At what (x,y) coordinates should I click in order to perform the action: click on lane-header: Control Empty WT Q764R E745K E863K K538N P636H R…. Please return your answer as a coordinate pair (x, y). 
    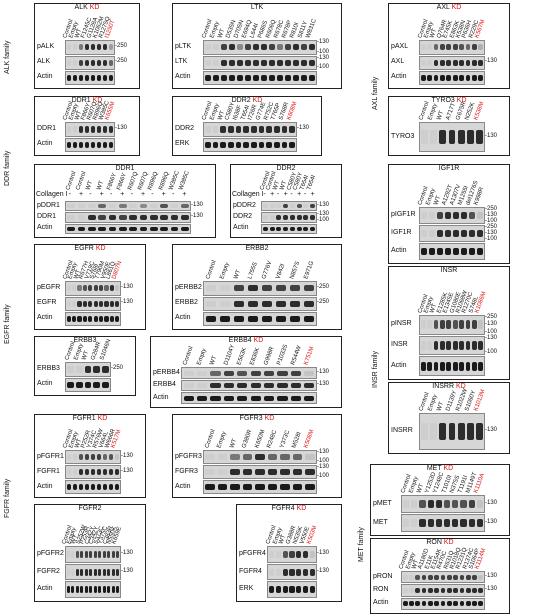
    Looking at the image, I should click on (449, 25).